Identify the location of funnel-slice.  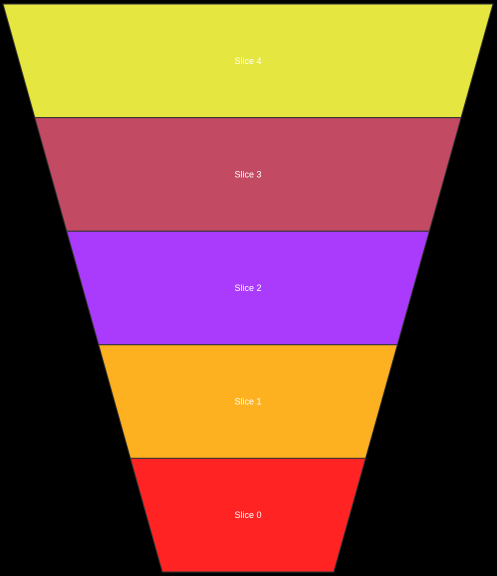
(248, 515).